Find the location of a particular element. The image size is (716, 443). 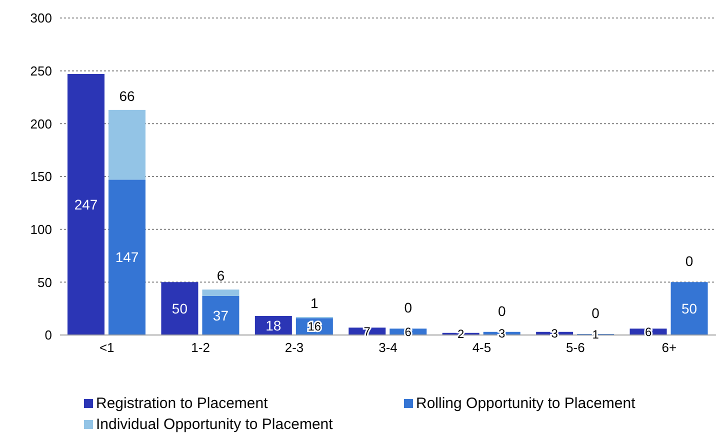

data-label: 147 is located at coordinates (127, 257).